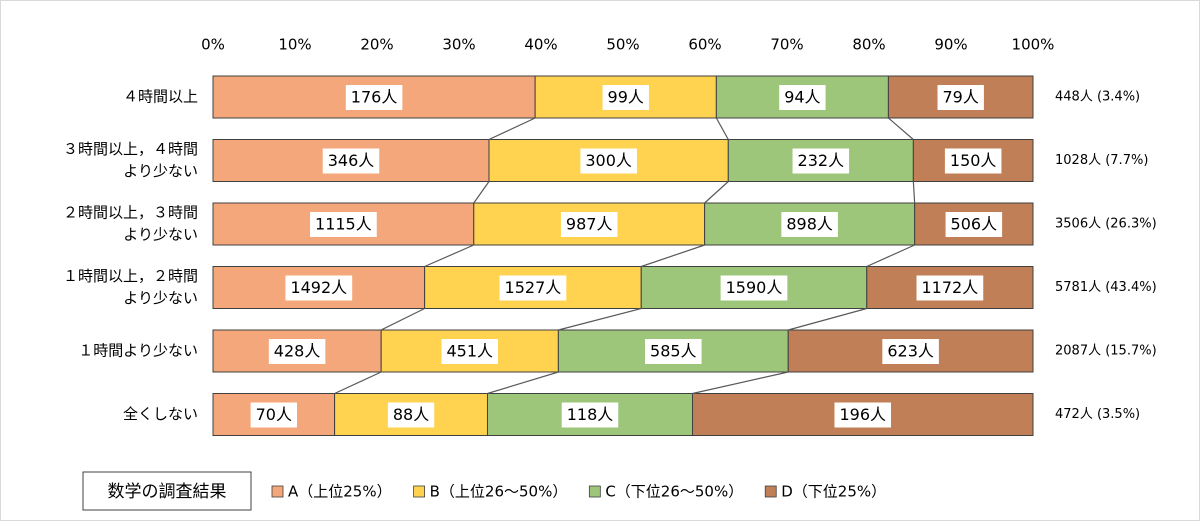  Describe the element at coordinates (213, 45) in the screenshot. I see `x-tick-label: 0%` at that location.